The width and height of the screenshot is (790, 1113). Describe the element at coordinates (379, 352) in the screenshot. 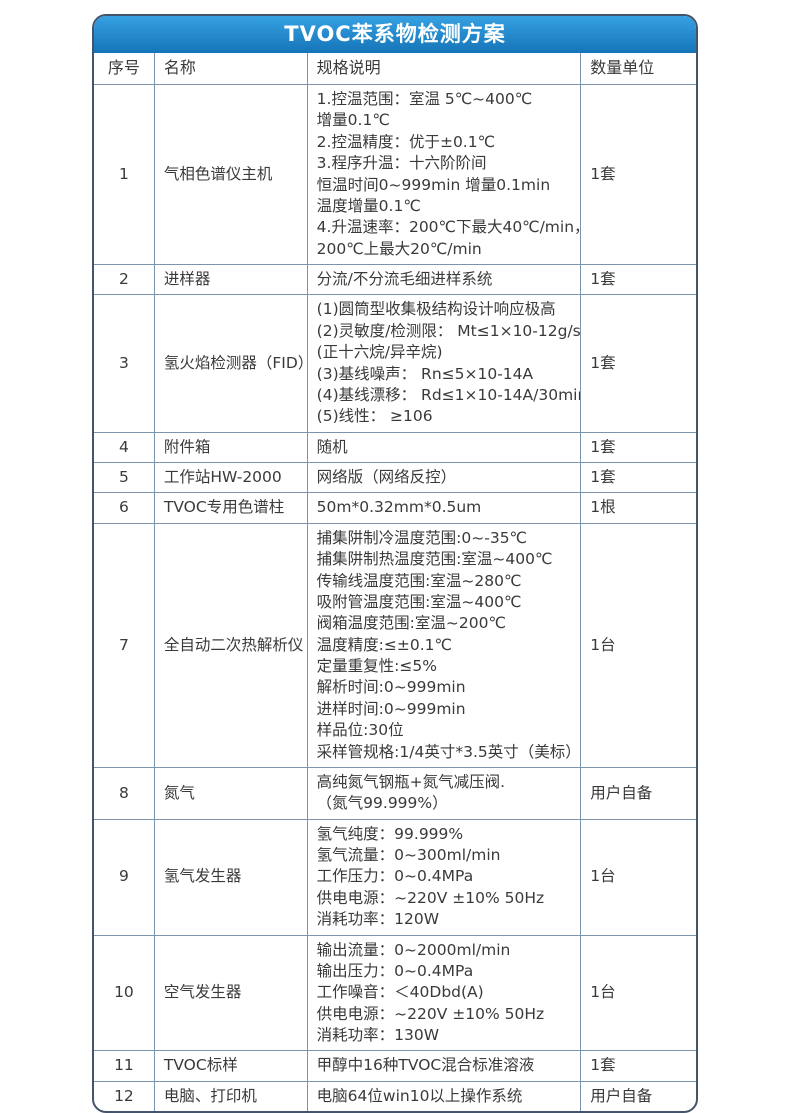

I see `spec-line: (正十六烷/异辛烷)` at that location.